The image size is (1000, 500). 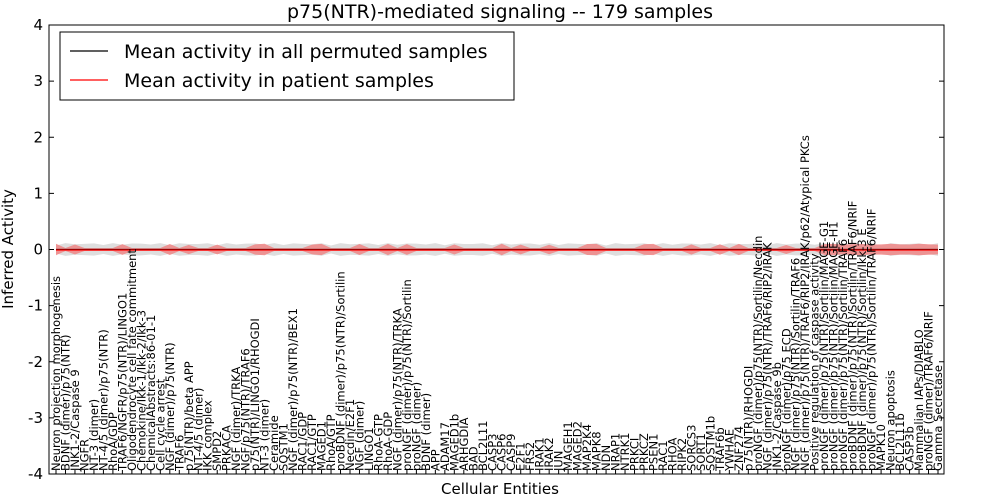 I want to click on x-tick-label: Ceramide, so click(x=274, y=443).